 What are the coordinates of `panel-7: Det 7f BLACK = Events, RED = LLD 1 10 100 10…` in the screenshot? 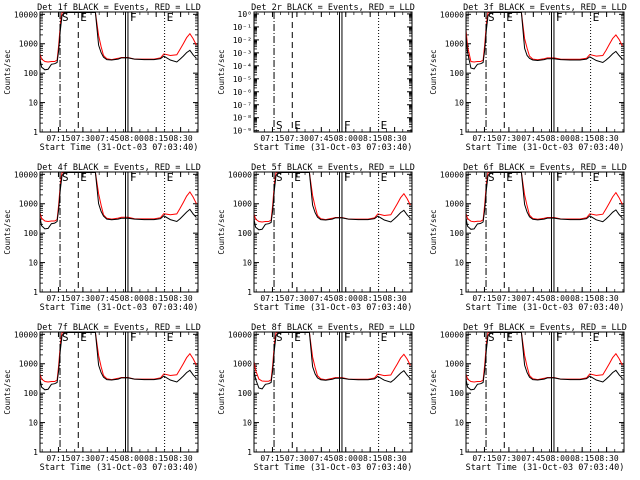 It's located at (102, 398).